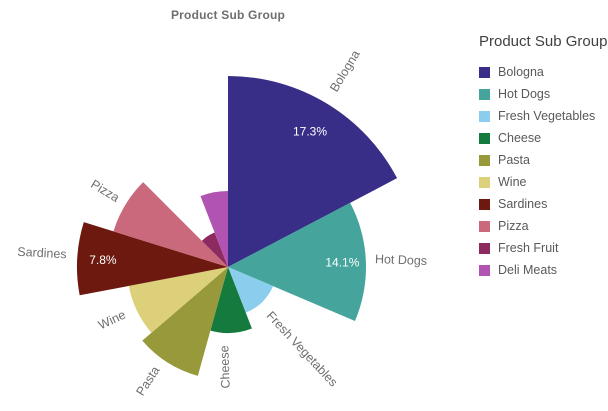 Image resolution: width=608 pixels, height=411 pixels. Describe the element at coordinates (513, 226) in the screenshot. I see `legend-item-label: Pizza` at that location.